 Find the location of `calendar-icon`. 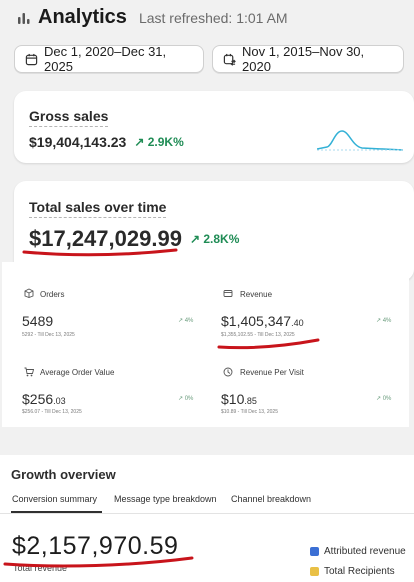

calendar-icon is located at coordinates (31, 59).